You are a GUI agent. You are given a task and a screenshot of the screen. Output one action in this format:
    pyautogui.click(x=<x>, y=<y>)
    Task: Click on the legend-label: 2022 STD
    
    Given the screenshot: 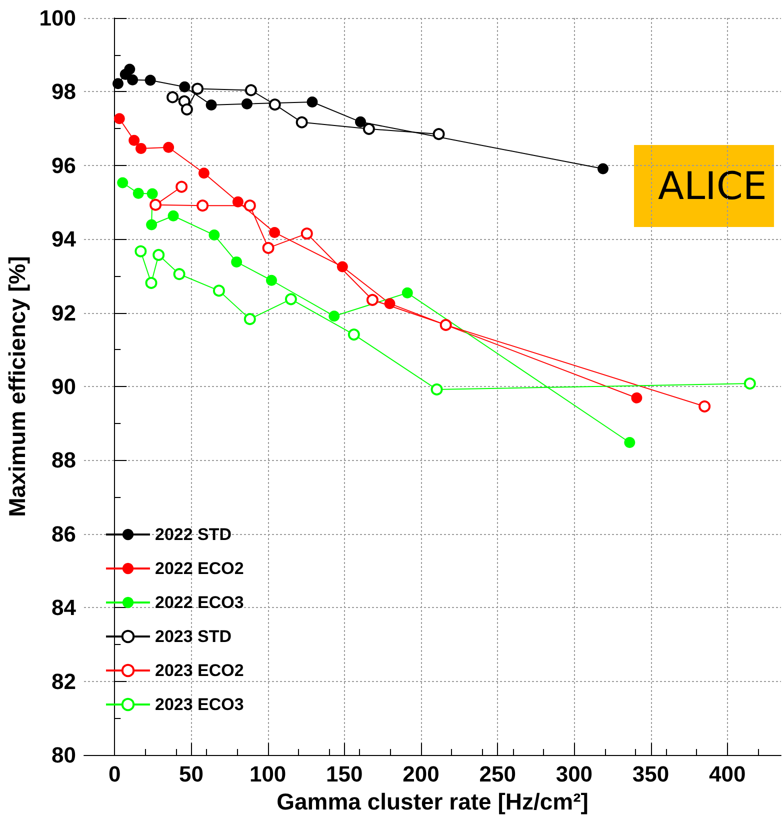 What is the action you would take?
    pyautogui.click(x=193, y=534)
    